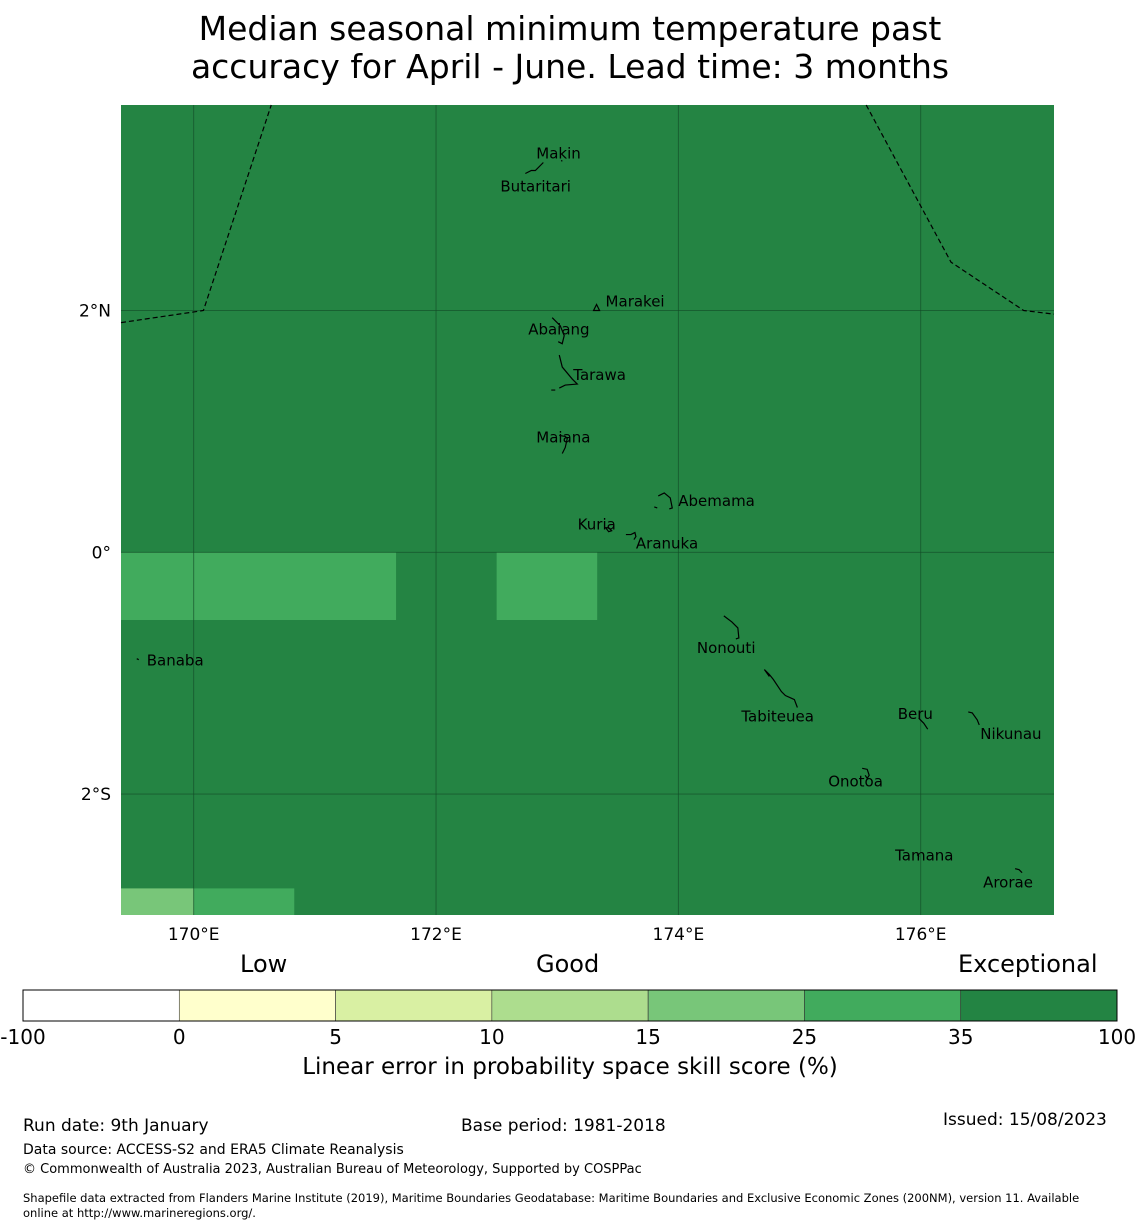 This screenshot has width=1140, height=1230. Describe the element at coordinates (116, 1126) in the screenshot. I see `run-date: Run date: 9th January` at that location.